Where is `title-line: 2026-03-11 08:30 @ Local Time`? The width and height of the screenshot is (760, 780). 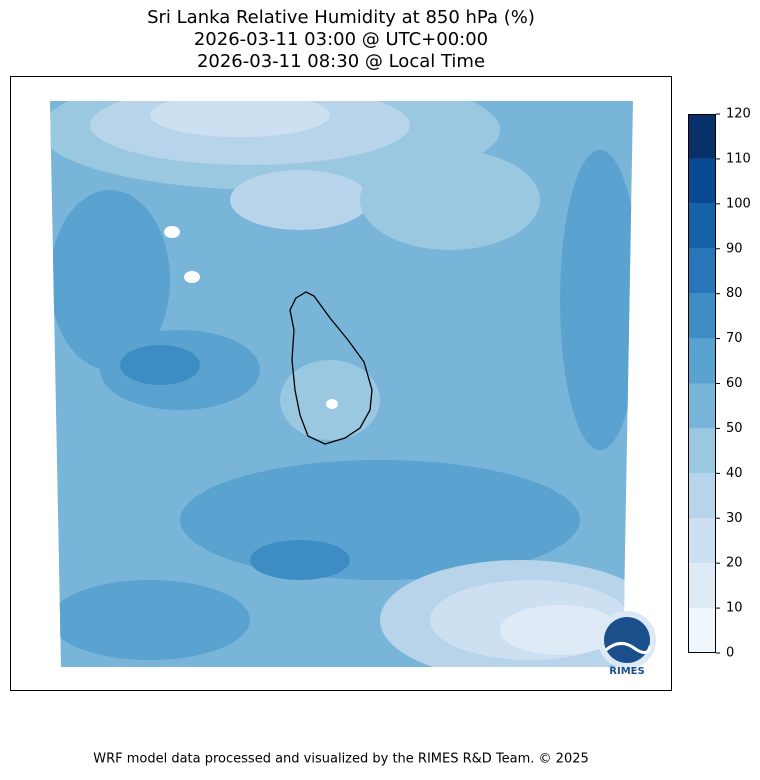
title-line: 2026-03-11 08:30 @ Local Time is located at coordinates (341, 61).